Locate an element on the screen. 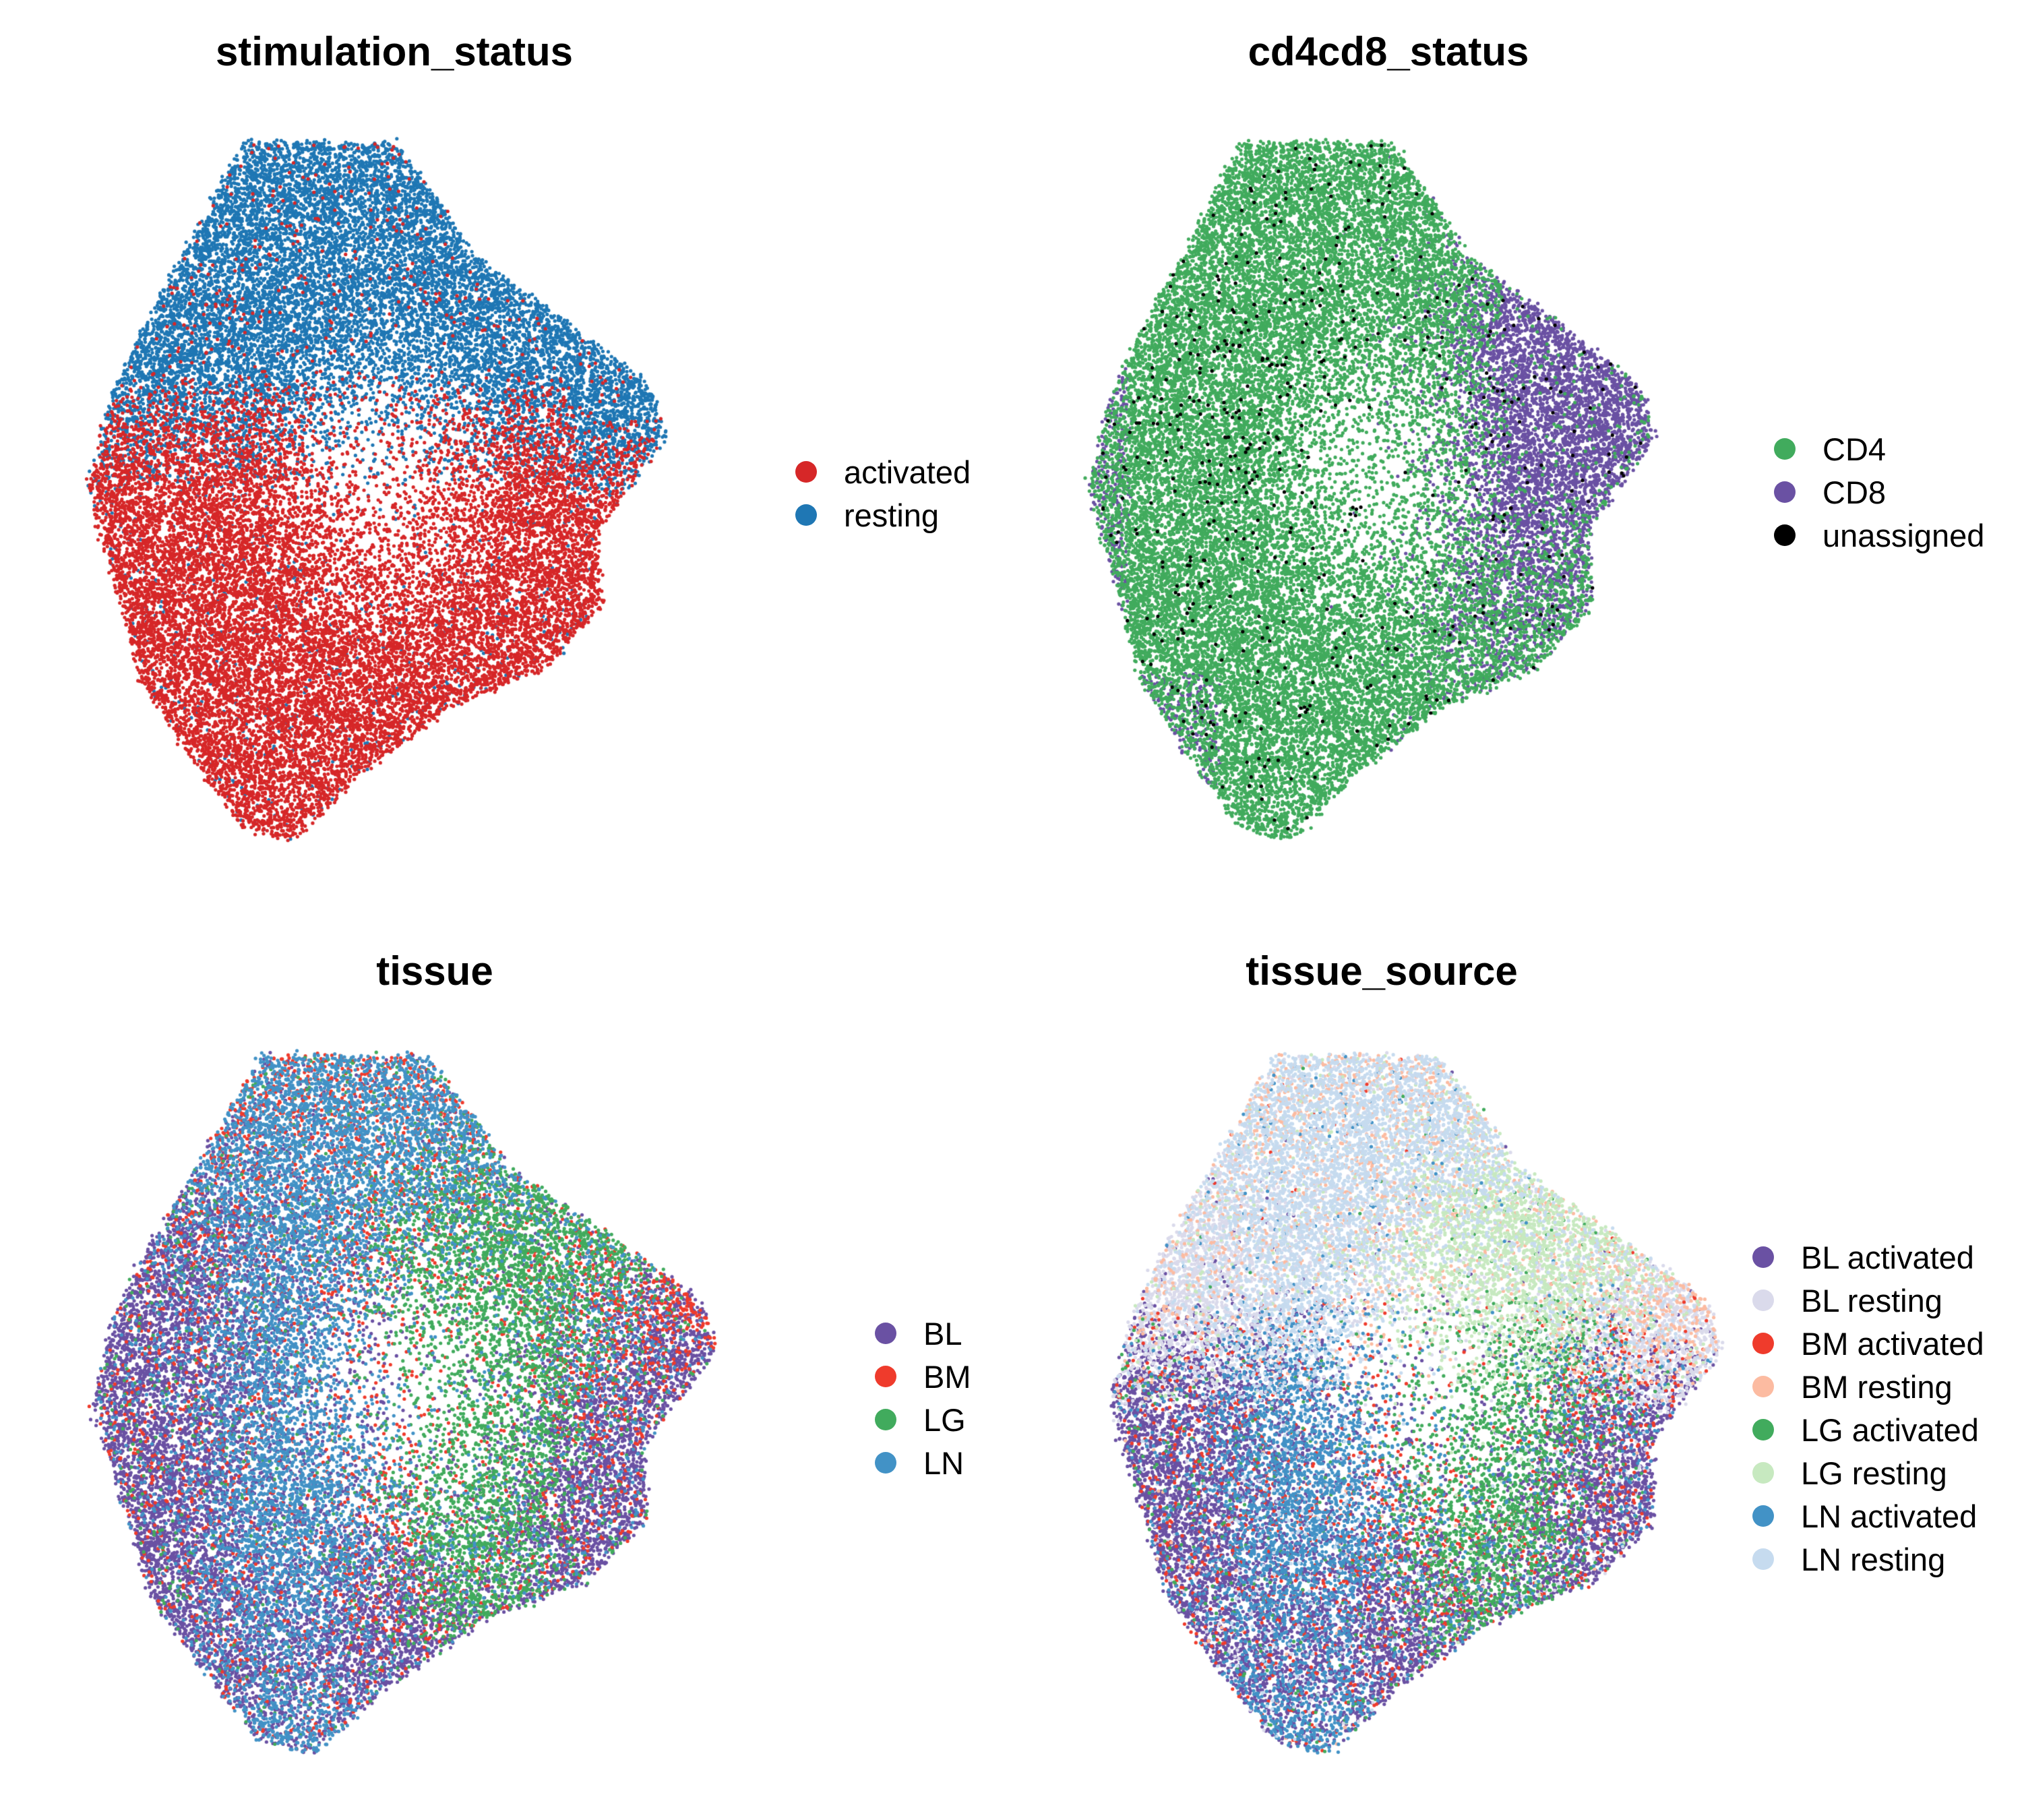 Image resolution: width=2022 pixels, height=1820 pixels. legend-dot-bl-resting is located at coordinates (1763, 1300).